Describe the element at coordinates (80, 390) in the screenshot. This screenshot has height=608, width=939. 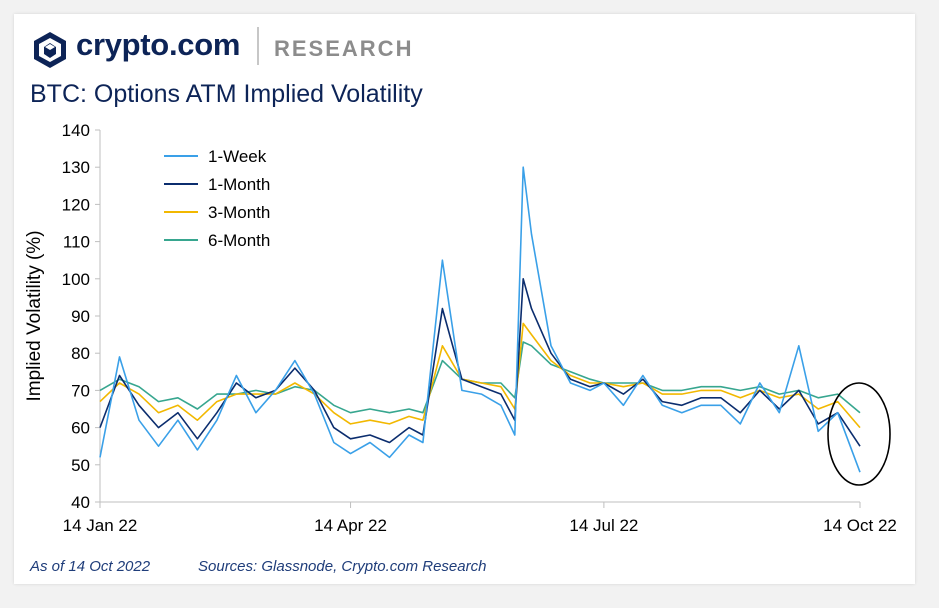
I see `y-tick-label: 70` at that location.